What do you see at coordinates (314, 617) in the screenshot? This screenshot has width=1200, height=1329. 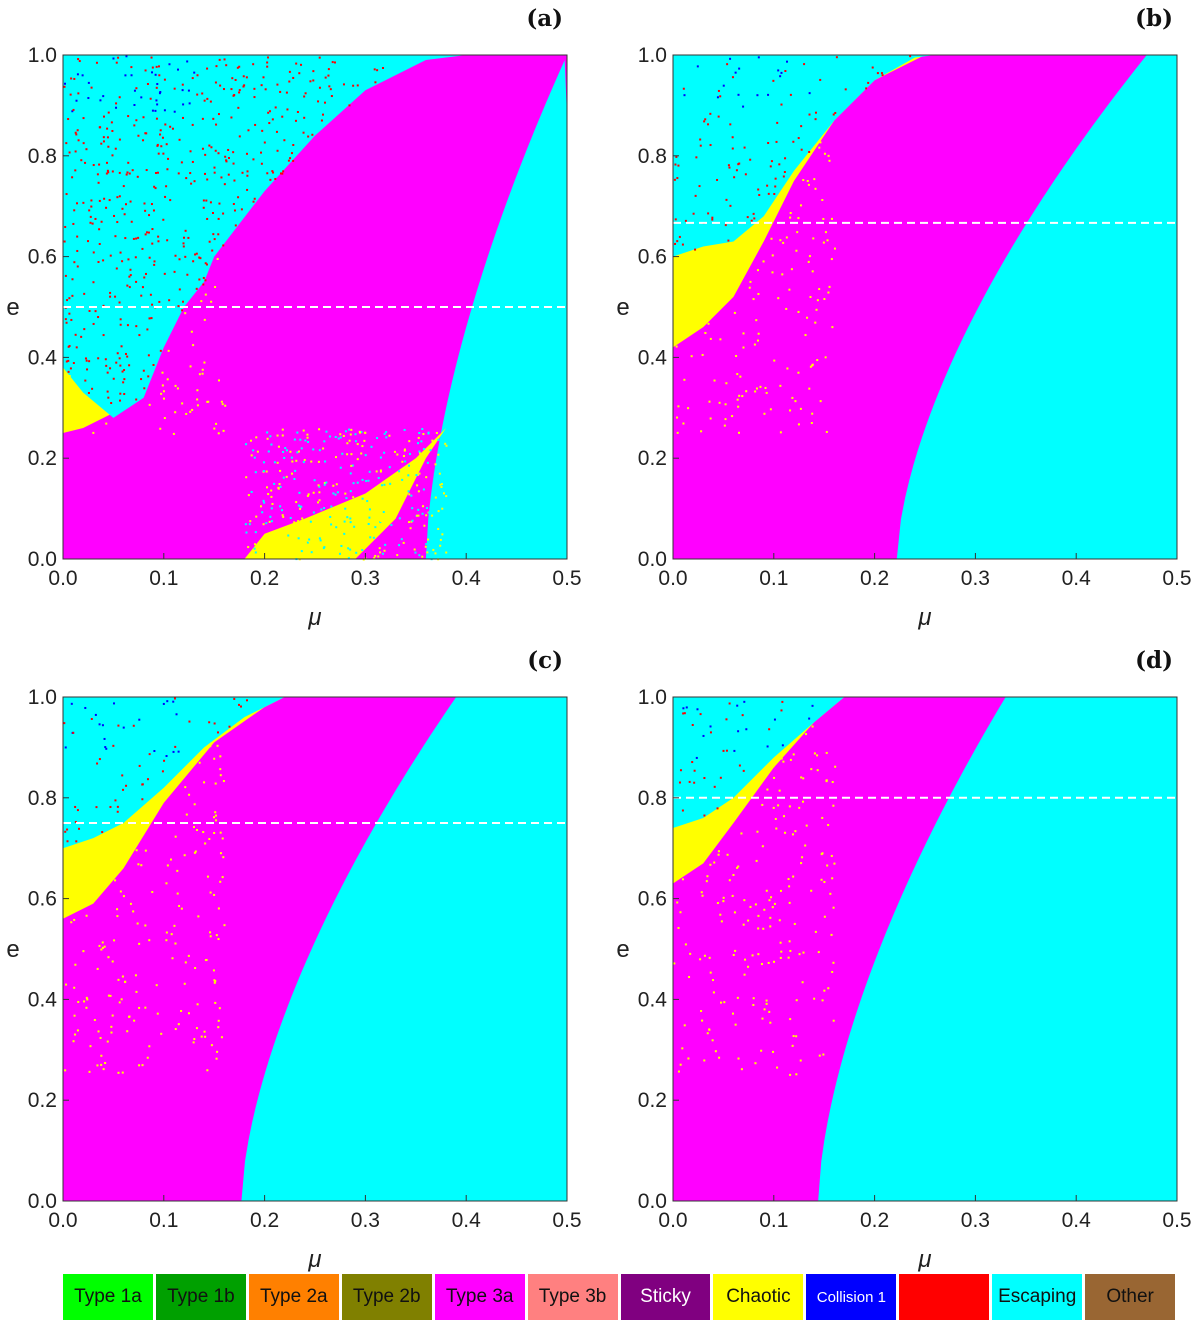 I see `x-axis-label: μ` at bounding box center [314, 617].